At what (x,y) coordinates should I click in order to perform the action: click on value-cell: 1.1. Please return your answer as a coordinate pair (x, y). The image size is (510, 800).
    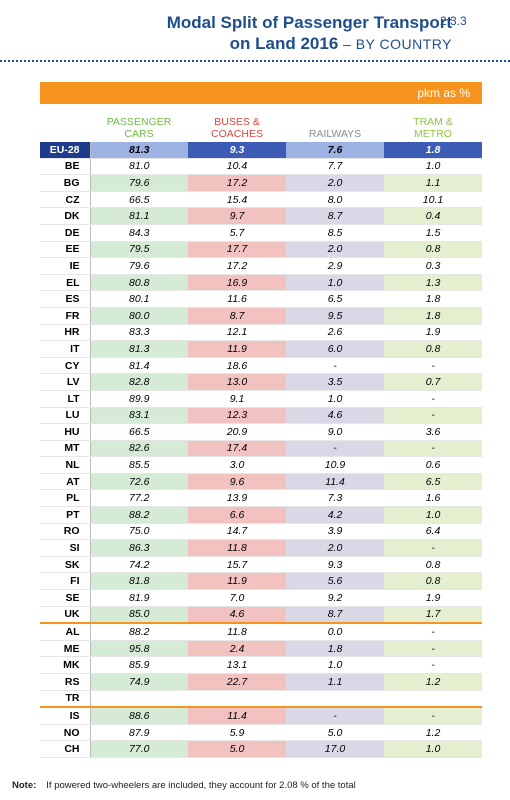
    Looking at the image, I should click on (433, 183).